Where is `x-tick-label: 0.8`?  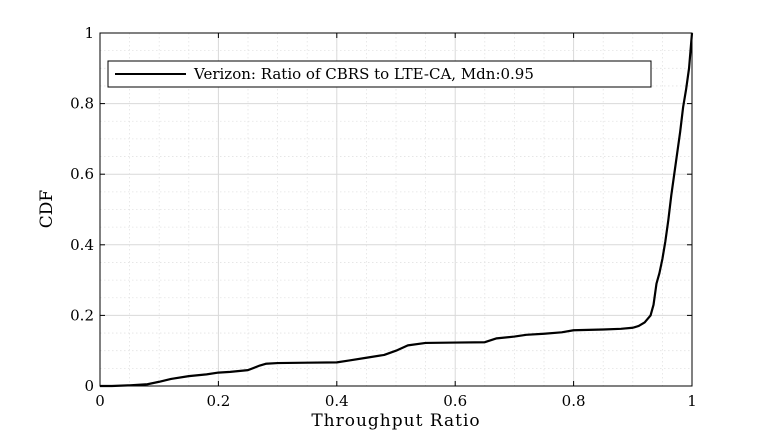 x-tick-label: 0.8 is located at coordinates (574, 401).